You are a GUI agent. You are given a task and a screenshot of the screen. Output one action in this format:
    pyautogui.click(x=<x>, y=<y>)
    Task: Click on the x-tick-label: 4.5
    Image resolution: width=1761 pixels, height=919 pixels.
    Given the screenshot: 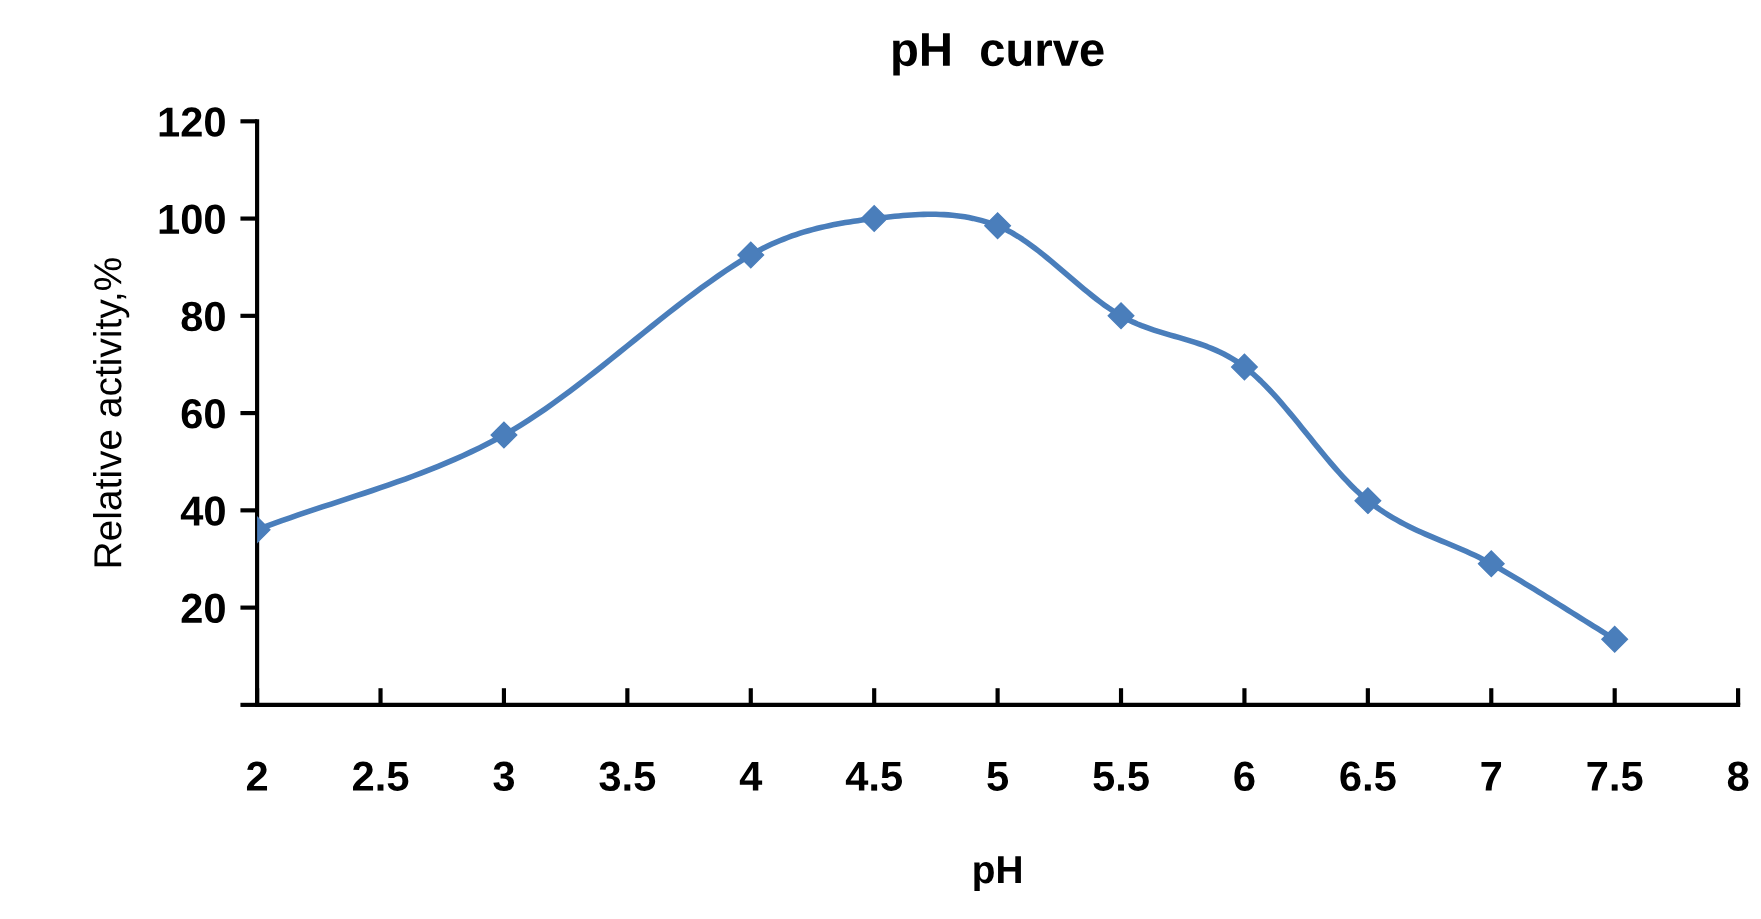 What is the action you would take?
    pyautogui.click(x=873, y=776)
    